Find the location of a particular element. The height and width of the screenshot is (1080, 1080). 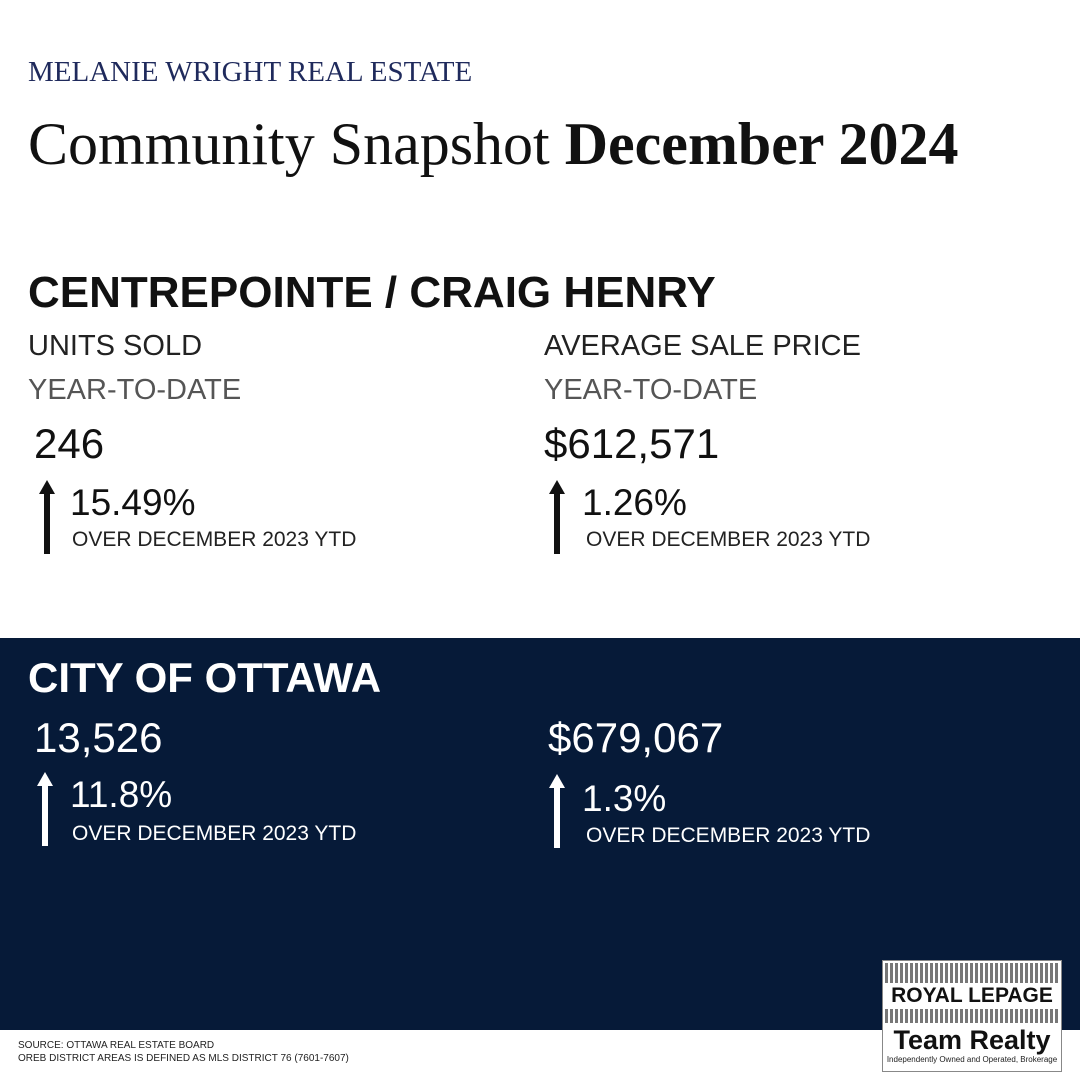

logo-office: Team Realty is located at coordinates (972, 1040).